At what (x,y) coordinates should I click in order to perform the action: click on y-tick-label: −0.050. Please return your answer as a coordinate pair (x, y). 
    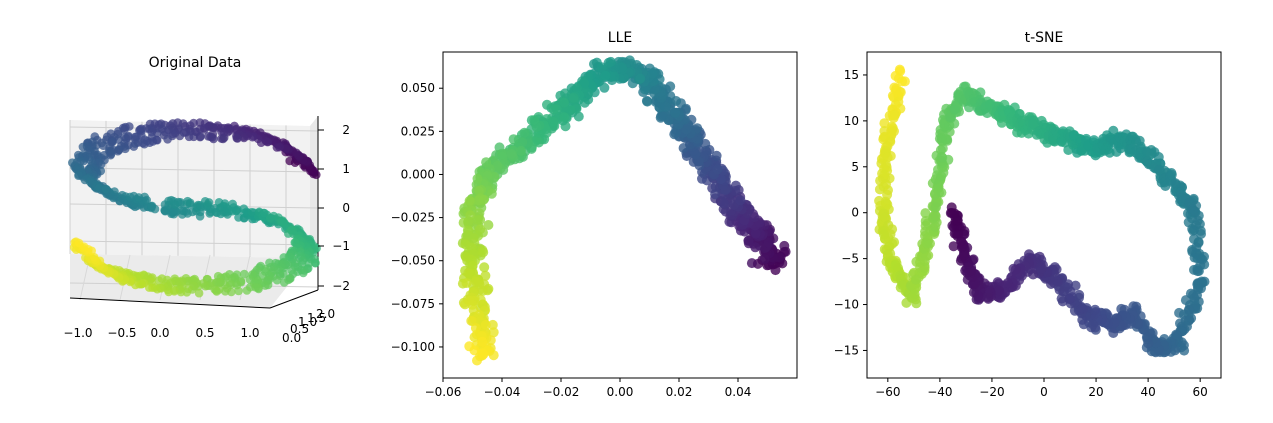
    Looking at the image, I should click on (413, 261).